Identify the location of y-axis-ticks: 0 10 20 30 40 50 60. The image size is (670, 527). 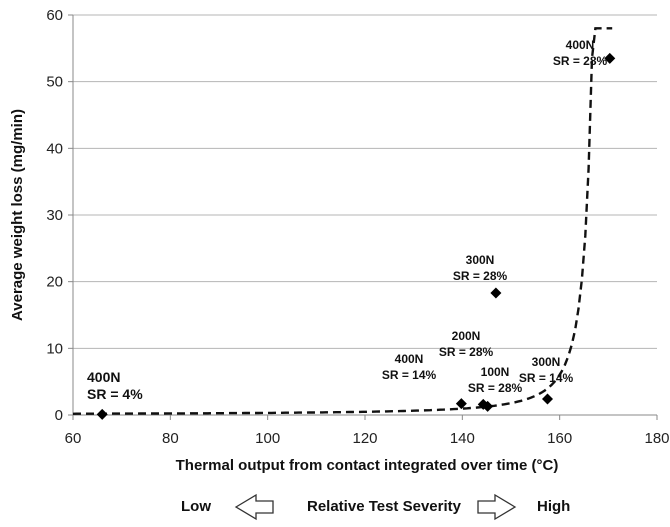
(59, 215).